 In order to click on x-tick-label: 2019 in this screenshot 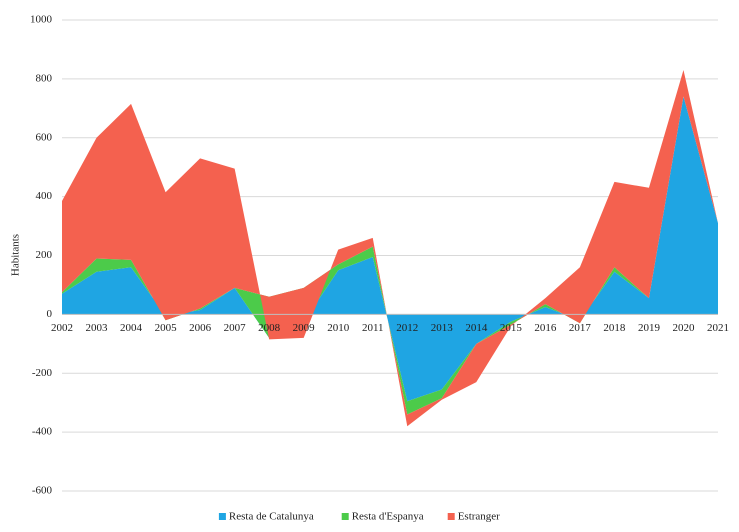, I will do `click(649, 328)`.